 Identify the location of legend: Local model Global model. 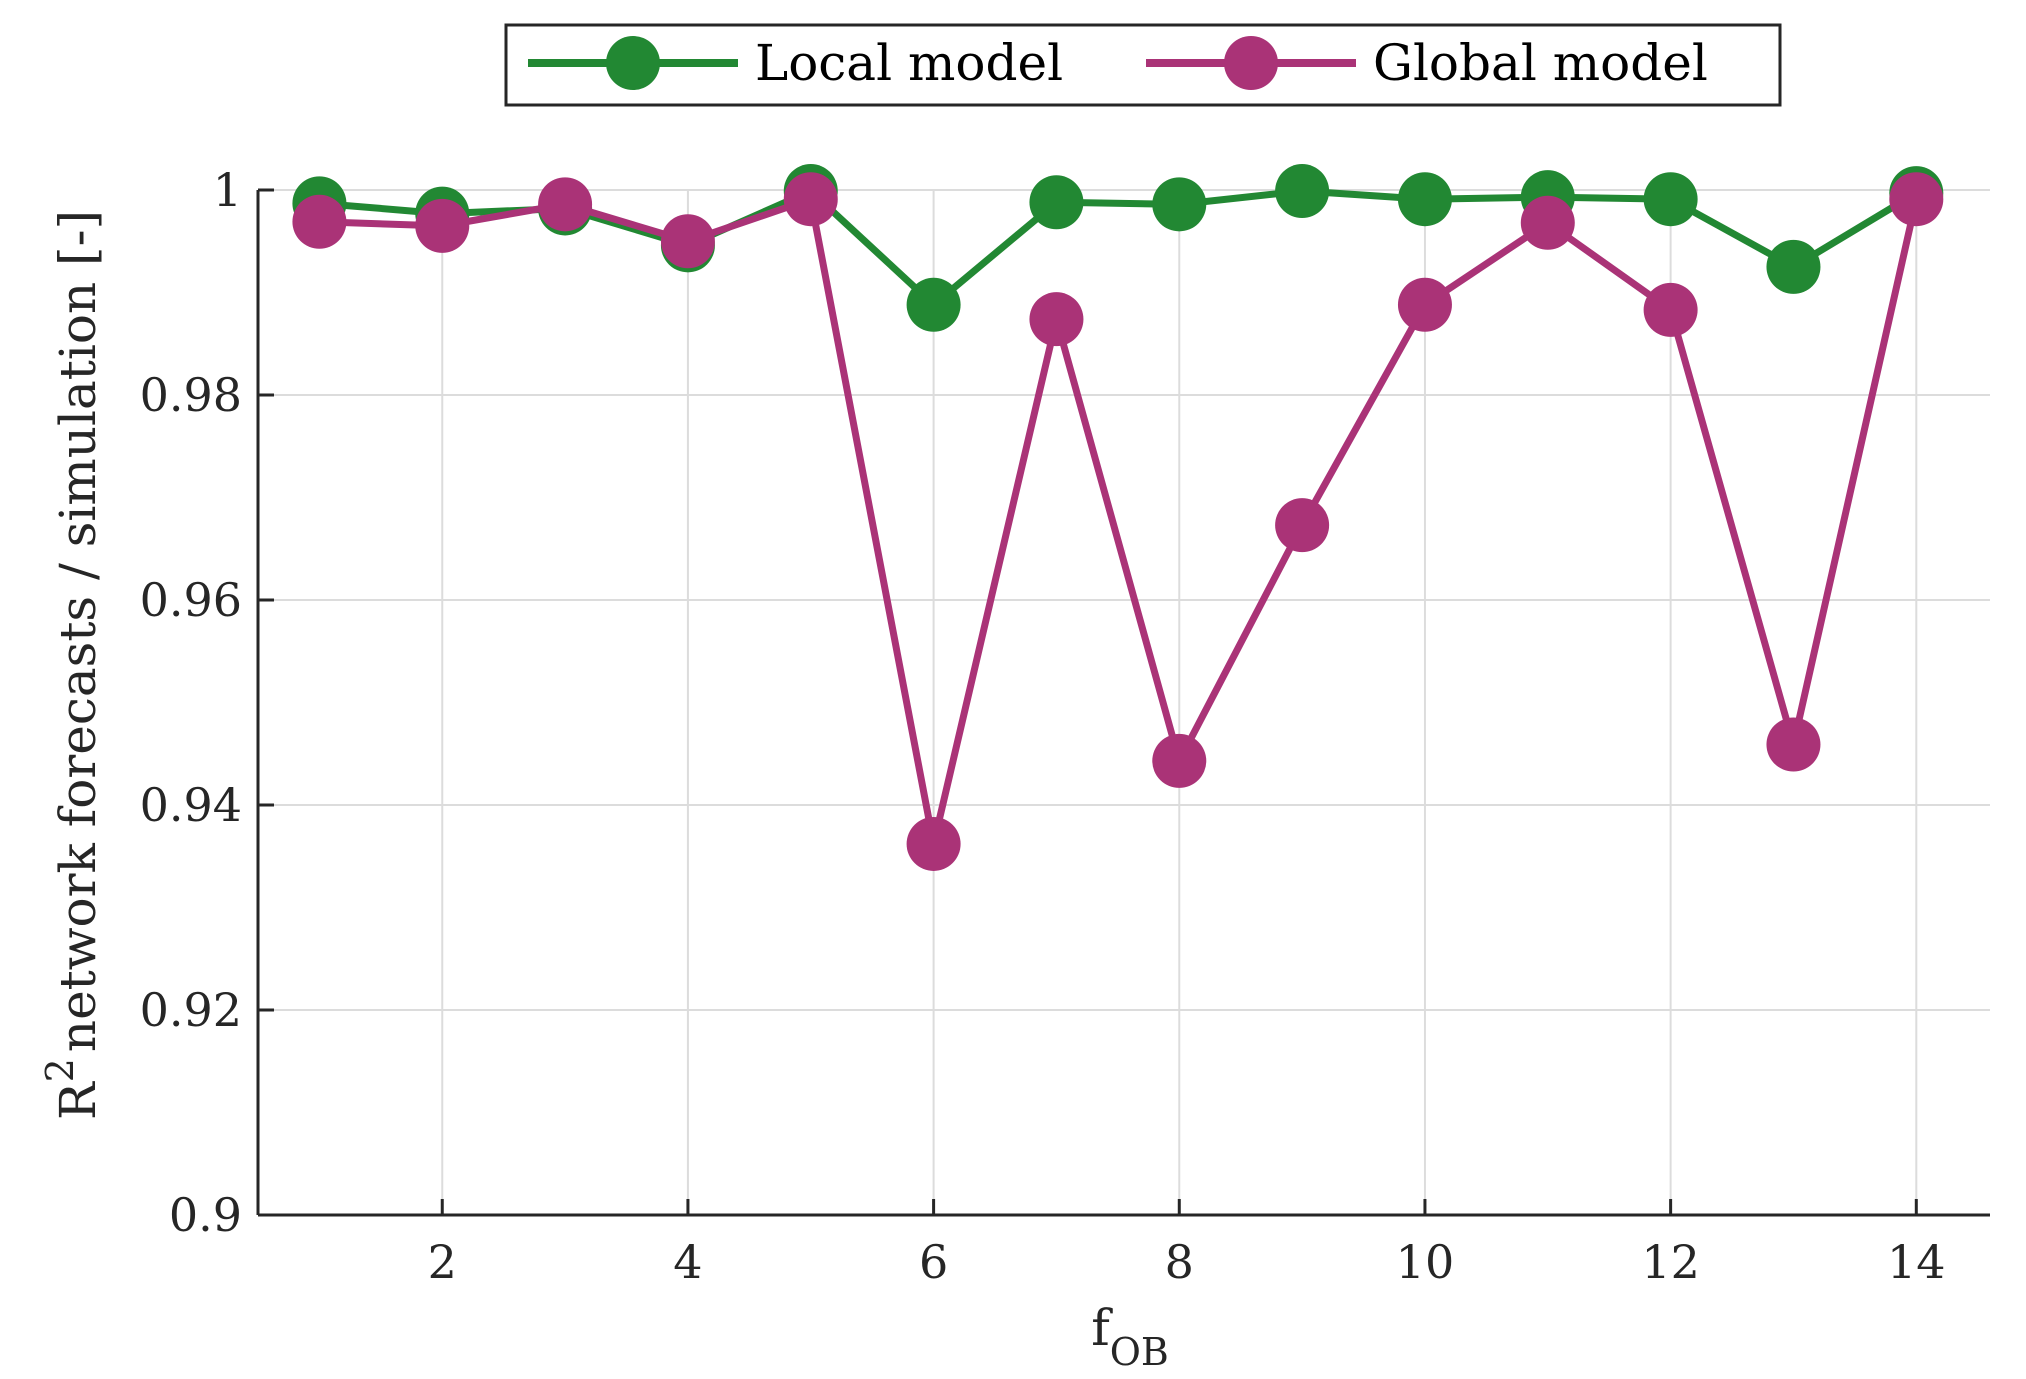
(1143, 65).